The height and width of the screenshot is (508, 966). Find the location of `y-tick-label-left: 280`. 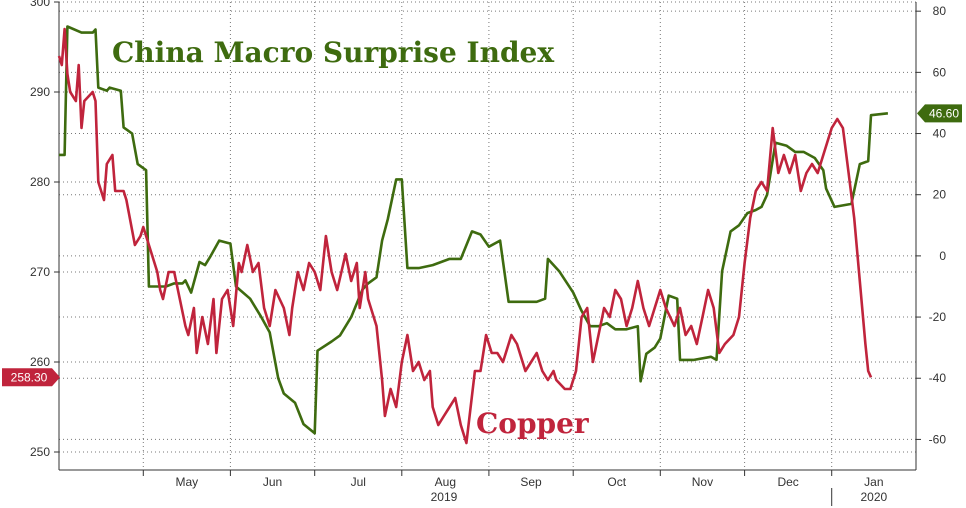

y-tick-label-left: 280 is located at coordinates (40, 182).